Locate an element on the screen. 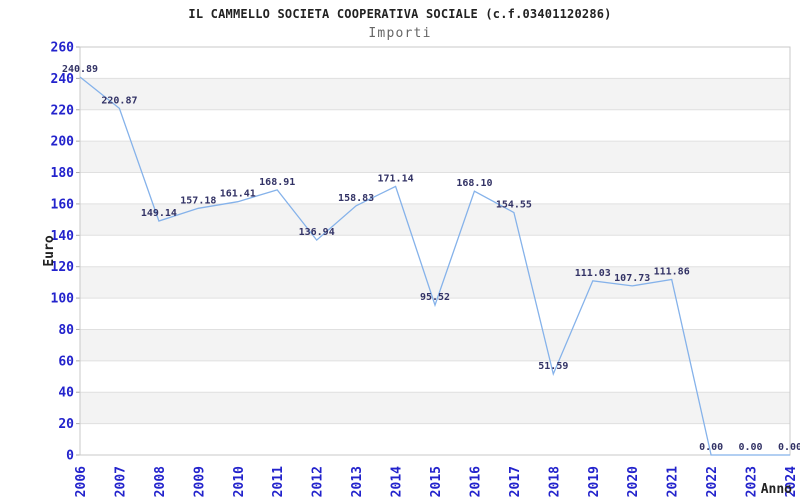 The width and height of the screenshot is (800, 500). y-tick-label: 220 is located at coordinates (63, 110).